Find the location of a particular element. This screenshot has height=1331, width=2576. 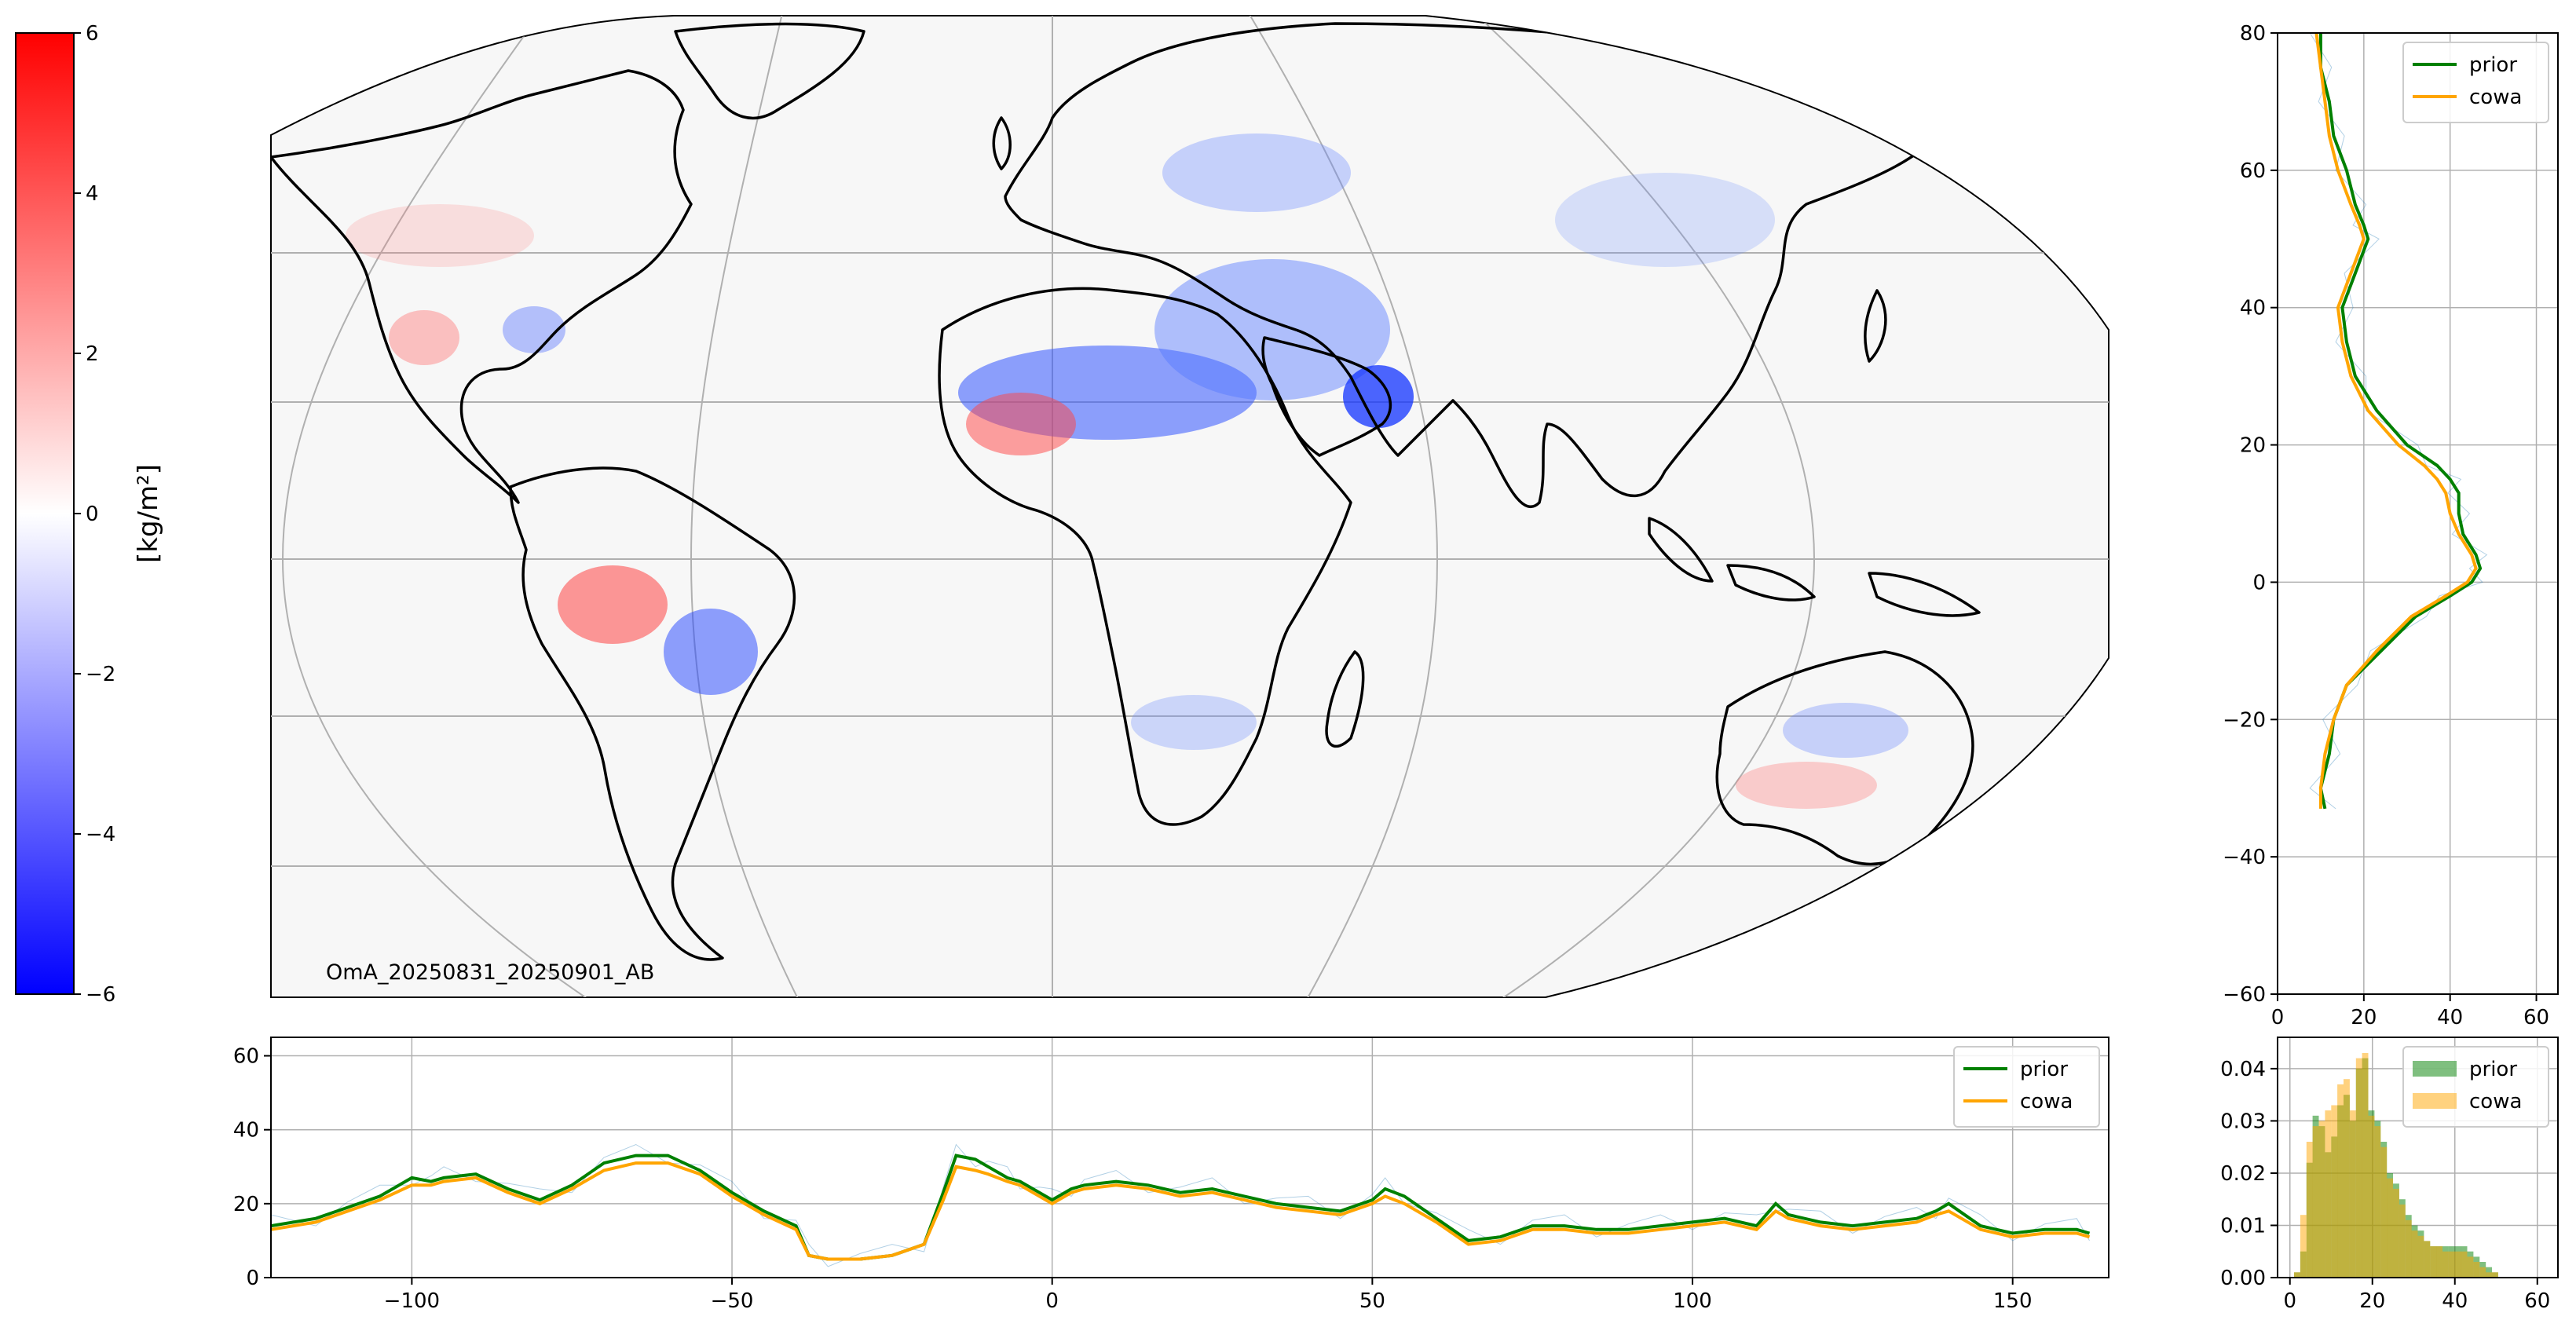

colorbar-label: [kg/m²] is located at coordinates (149, 513).